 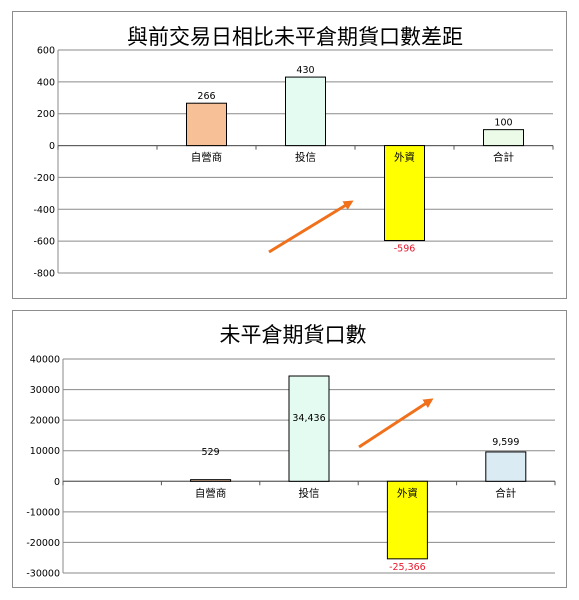 I want to click on data-label: 529, so click(x=211, y=452).